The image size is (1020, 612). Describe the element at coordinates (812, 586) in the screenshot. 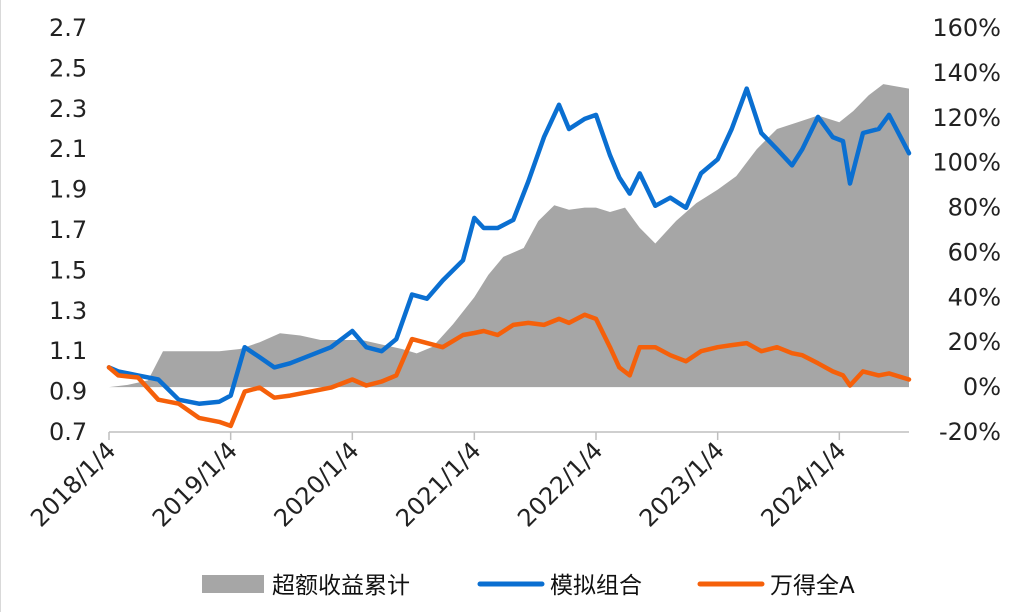

I see `legend-item-3-label: 万得全A` at that location.